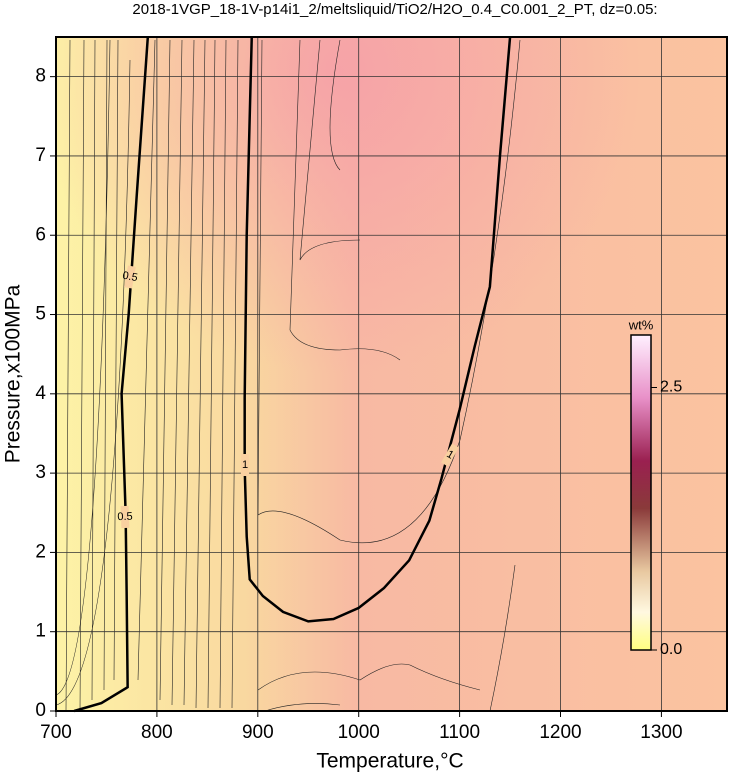 The width and height of the screenshot is (734, 776). I want to click on colorbar, so click(641, 492).